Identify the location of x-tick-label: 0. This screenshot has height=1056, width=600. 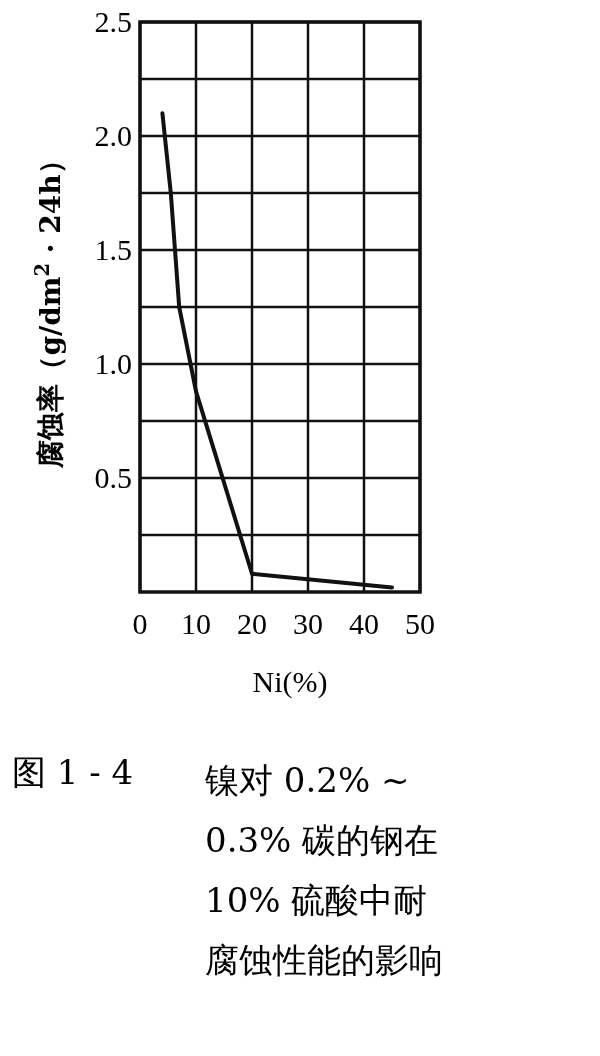
(140, 623).